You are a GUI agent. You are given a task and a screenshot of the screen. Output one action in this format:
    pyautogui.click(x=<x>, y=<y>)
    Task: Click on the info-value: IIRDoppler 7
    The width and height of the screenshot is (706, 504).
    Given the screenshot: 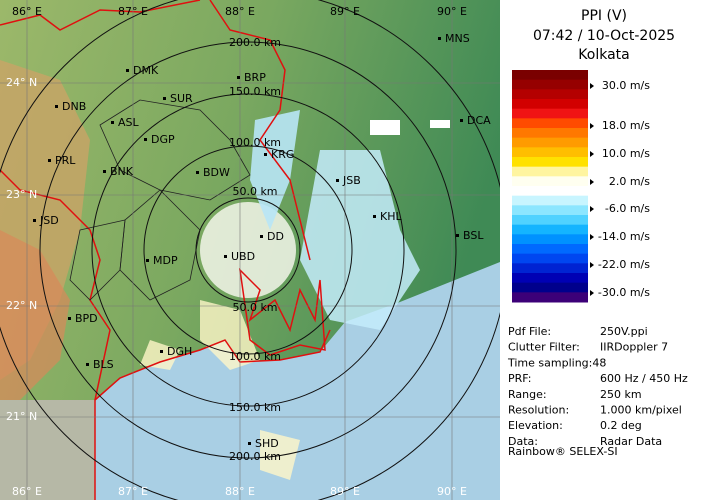 What is the action you would take?
    pyautogui.click(x=634, y=347)
    